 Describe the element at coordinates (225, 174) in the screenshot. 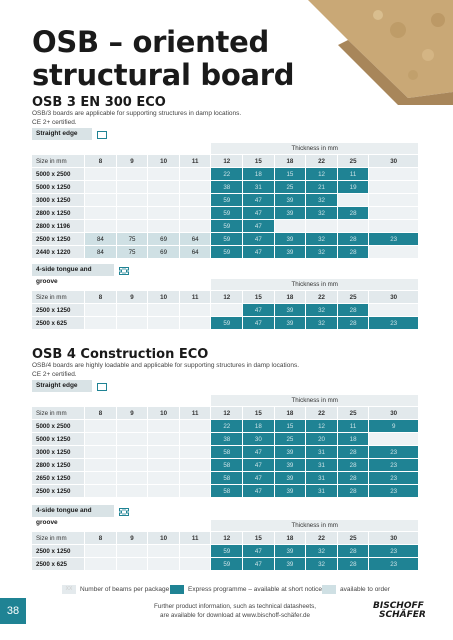

I see `table-row: 5000 x 2500 22 18 15 12 11` at that location.